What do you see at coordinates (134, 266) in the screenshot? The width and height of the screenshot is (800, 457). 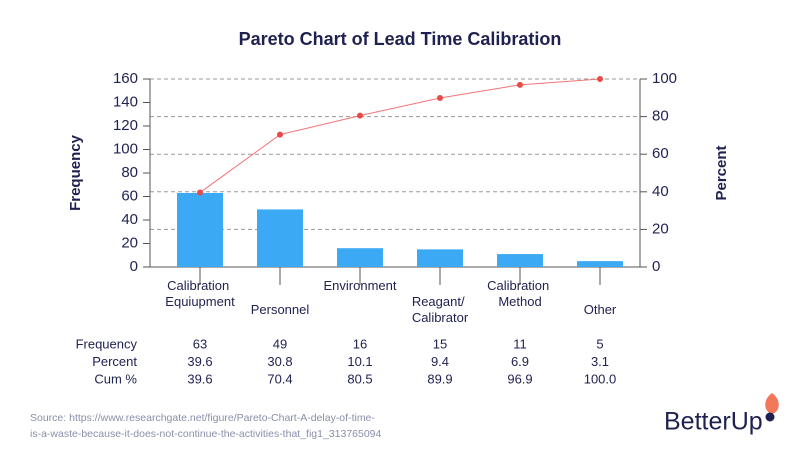 I see `y-tick-label: 0` at bounding box center [134, 266].